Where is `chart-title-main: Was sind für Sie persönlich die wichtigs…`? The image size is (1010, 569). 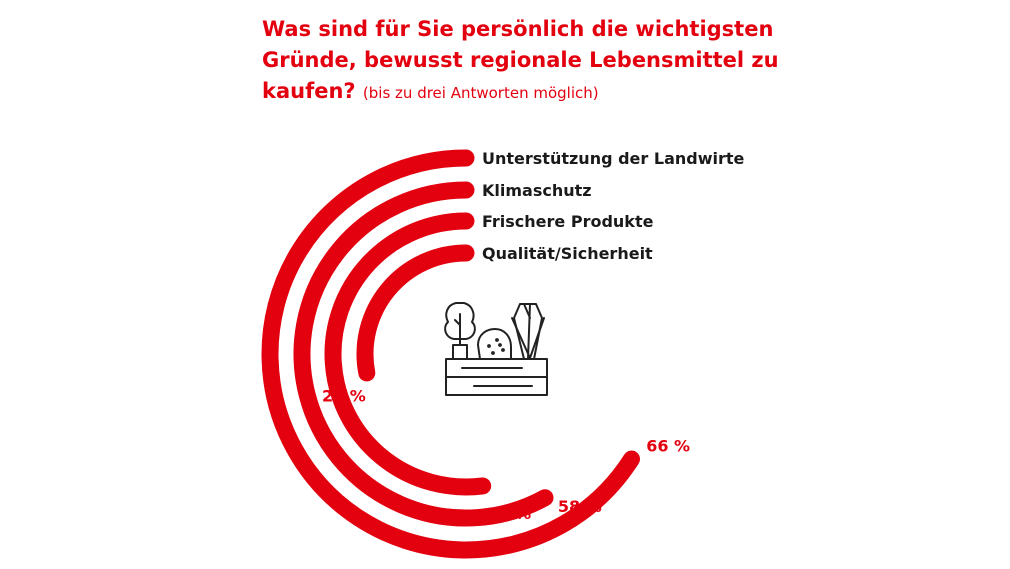
chart-title-main: Was sind für Sie persönlich die wichtigs… is located at coordinates (520, 60).